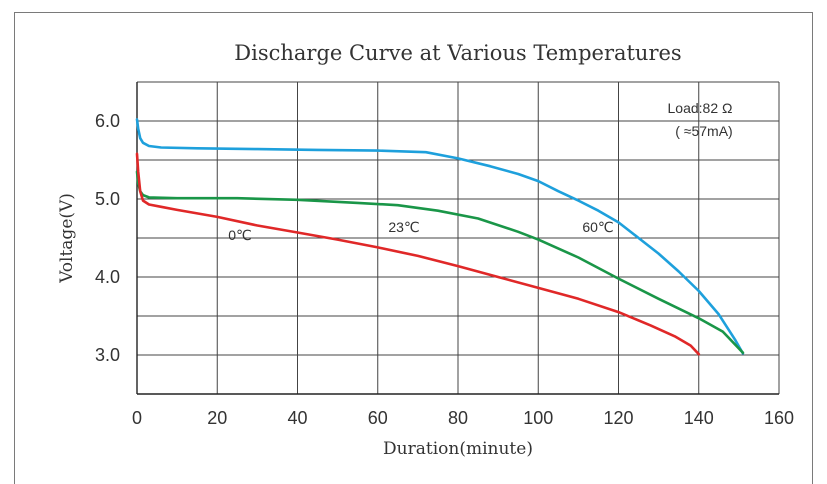 Image resolution: width=827 pixels, height=484 pixels. I want to click on series-labels: 60℃ 23℃ 0℃, so click(420, 231).